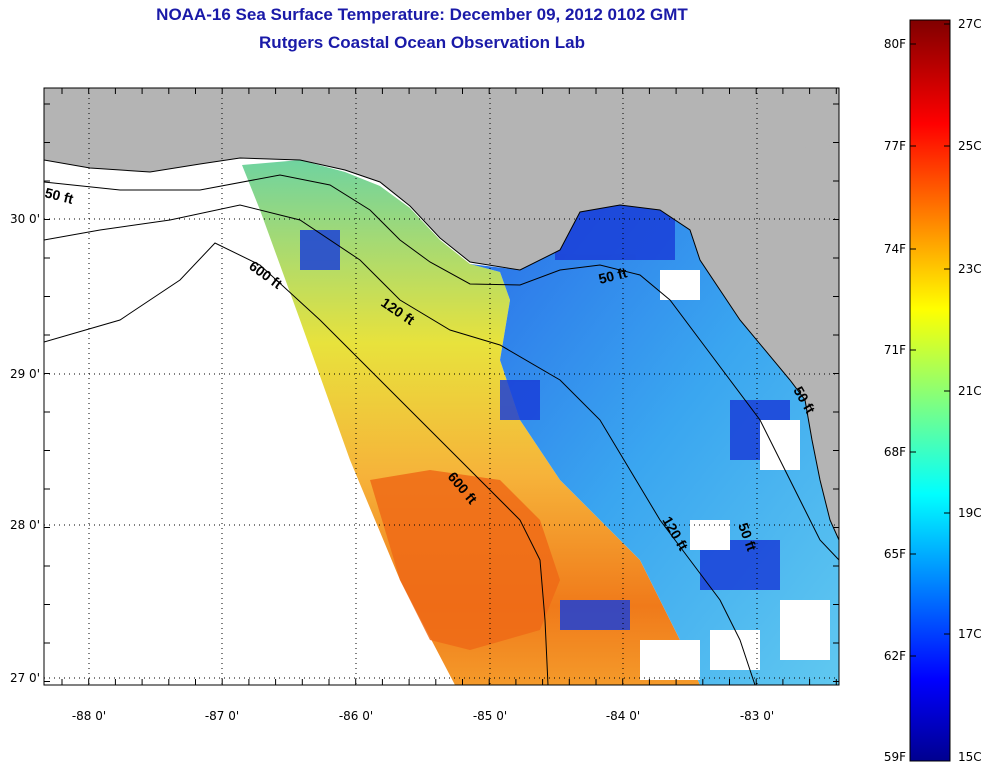 Image resolution: width=992 pixels, height=770 pixels. What do you see at coordinates (735, 475) in the screenshot?
I see `cloud-gaps` at bounding box center [735, 475].